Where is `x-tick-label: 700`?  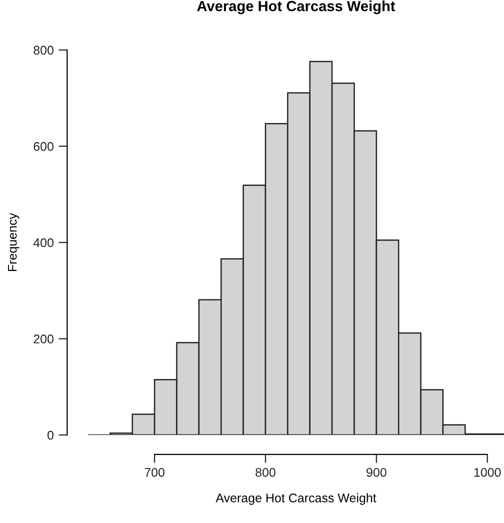
x-tick-label: 700 is located at coordinates (154, 472).